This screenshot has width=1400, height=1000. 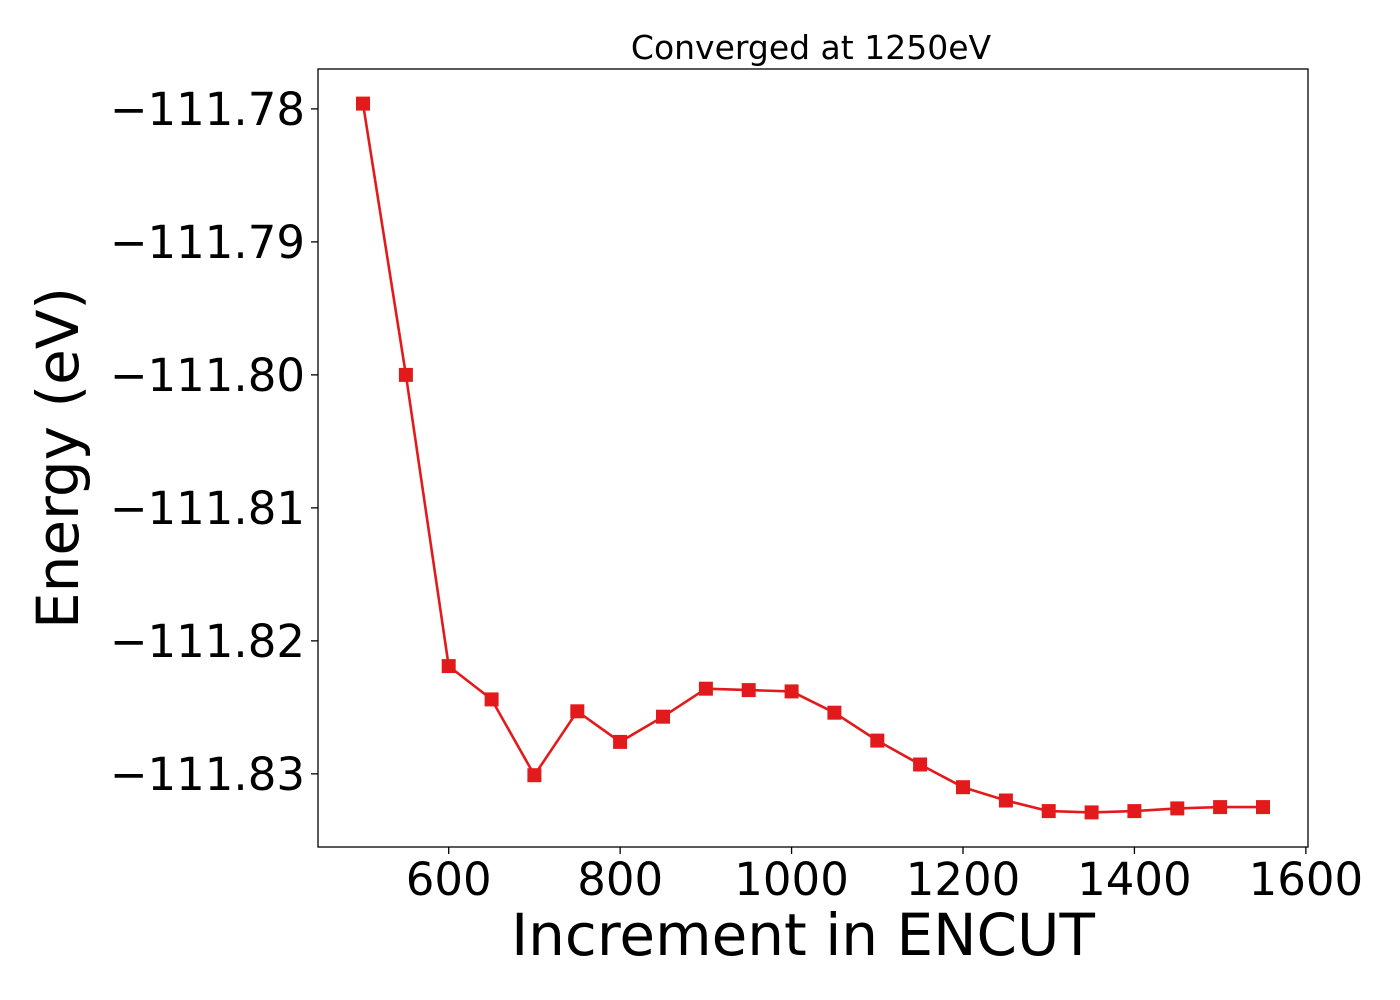 I want to click on y-axis-label: Energy (eV), so click(x=58, y=458).